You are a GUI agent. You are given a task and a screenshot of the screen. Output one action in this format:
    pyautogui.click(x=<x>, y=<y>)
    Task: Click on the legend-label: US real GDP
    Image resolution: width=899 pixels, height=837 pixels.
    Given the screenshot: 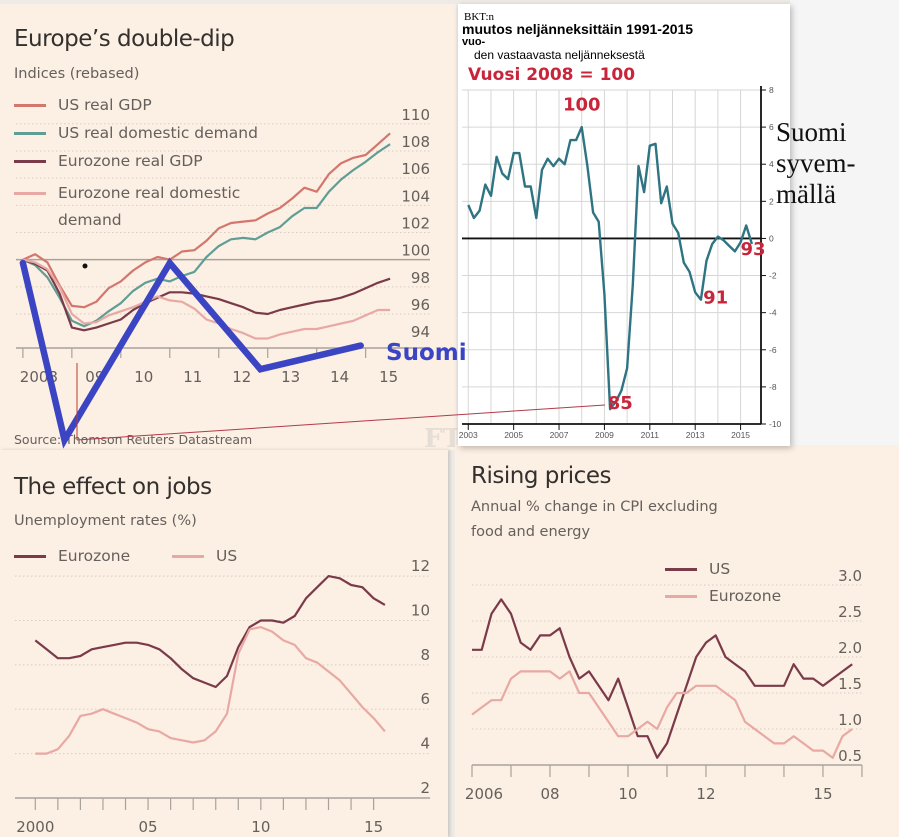 What is the action you would take?
    pyautogui.click(x=105, y=105)
    